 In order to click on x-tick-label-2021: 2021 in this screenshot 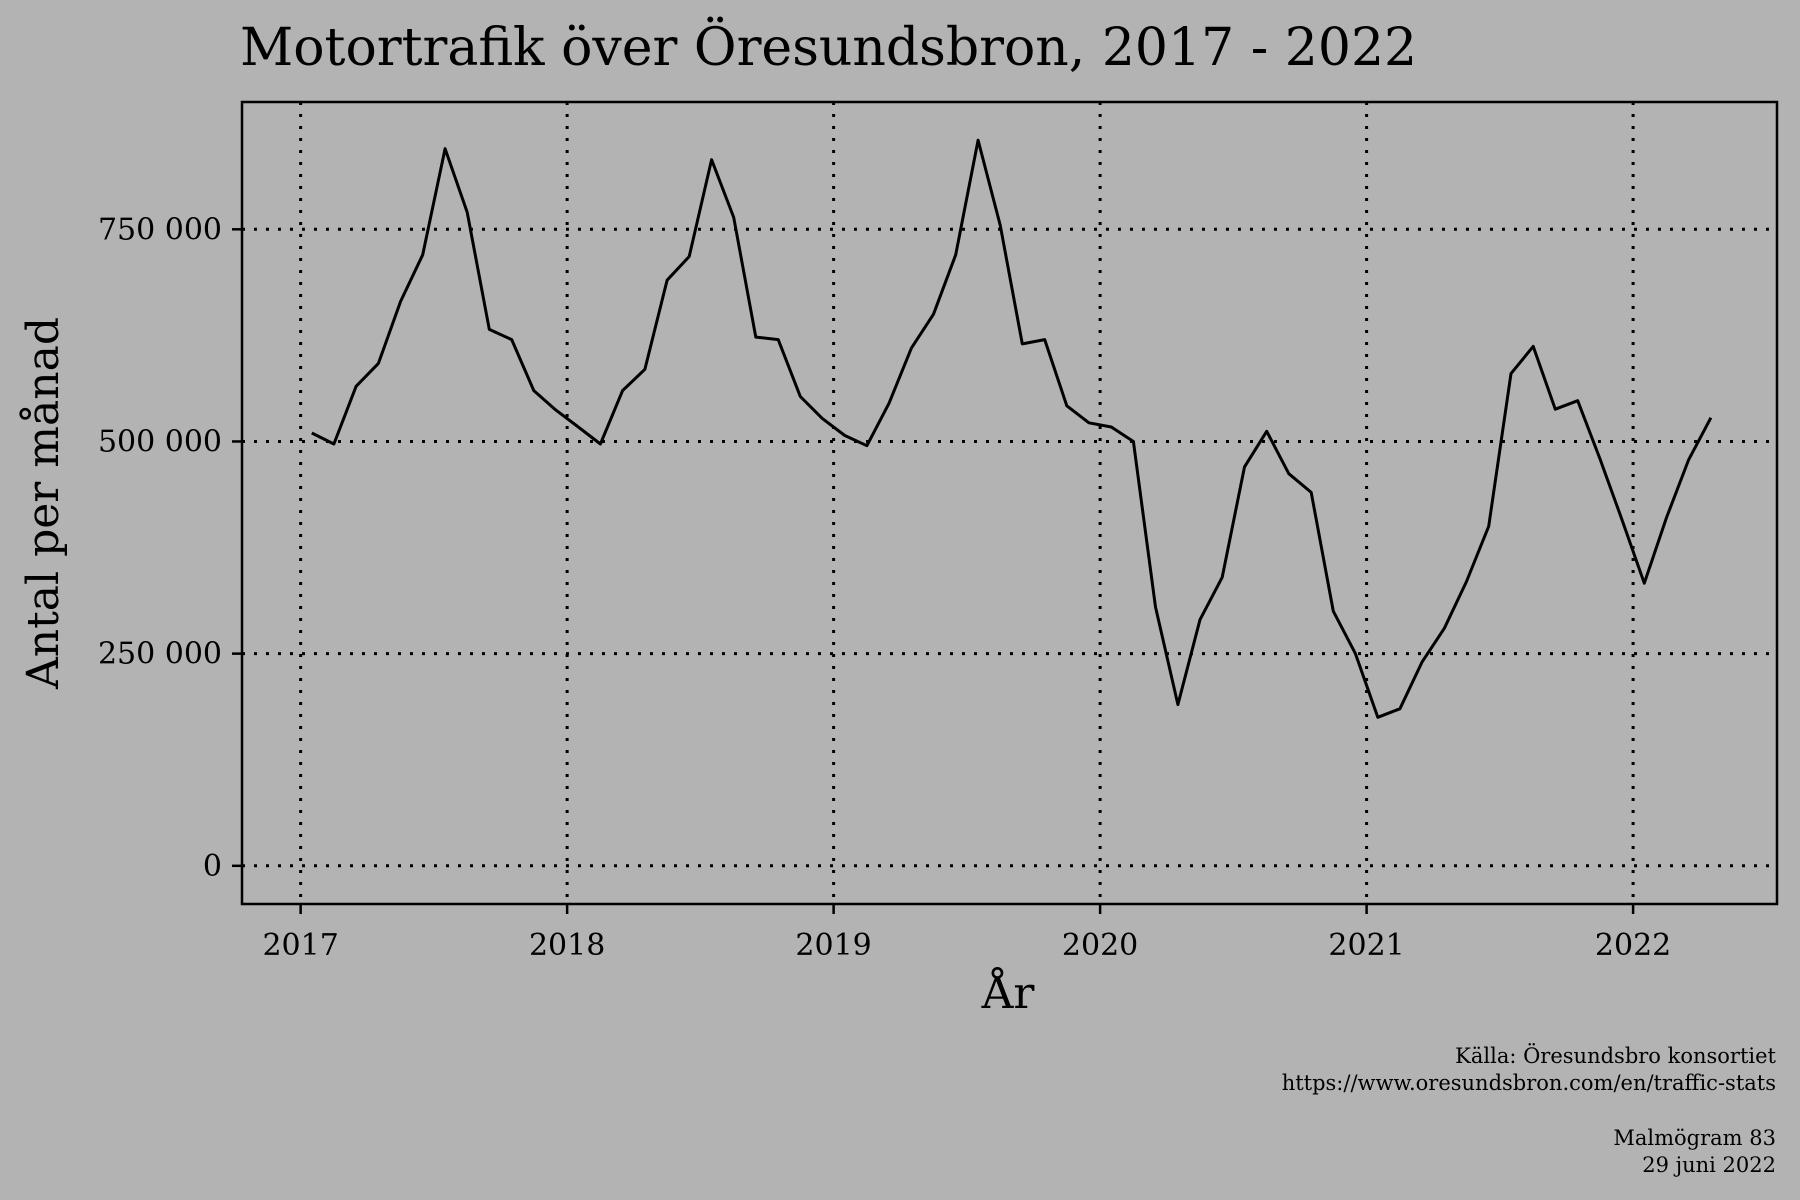, I will do `click(1366, 945)`.